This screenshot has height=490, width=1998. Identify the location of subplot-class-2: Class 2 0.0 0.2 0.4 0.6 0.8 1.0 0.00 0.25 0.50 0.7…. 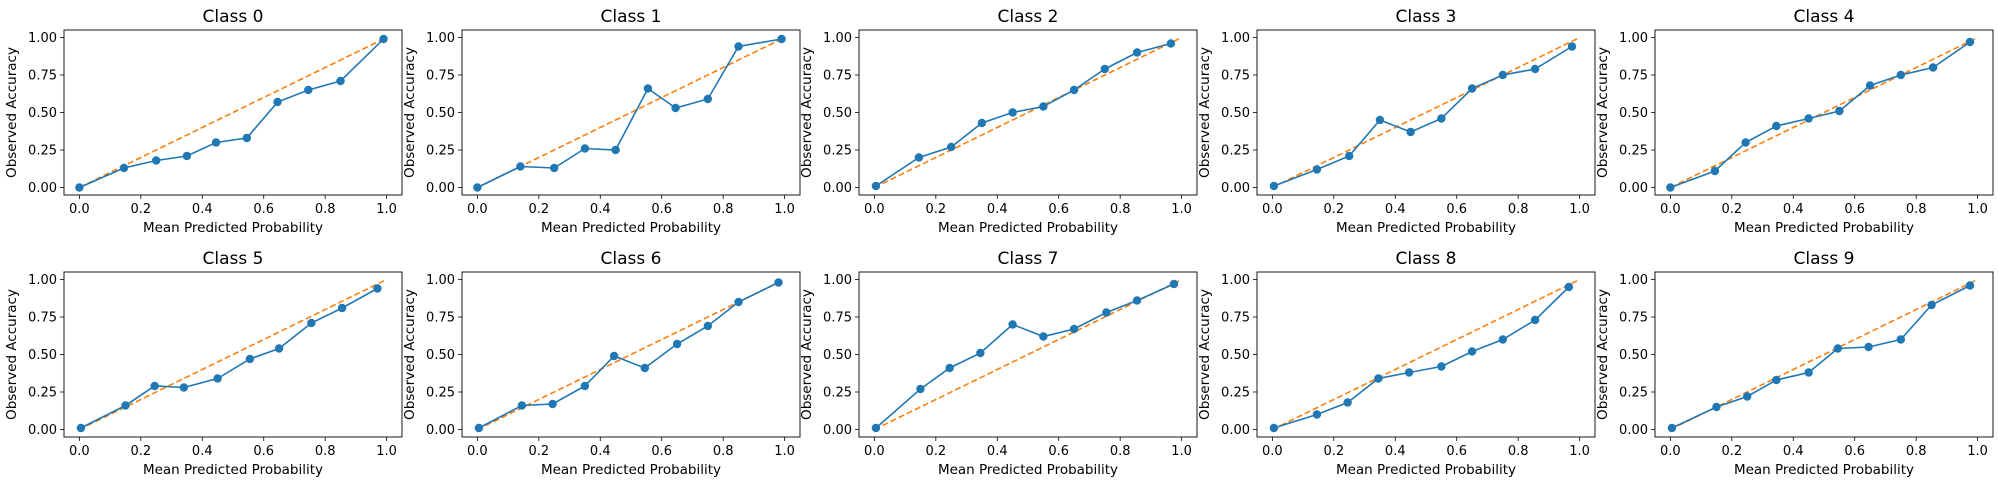
(998, 121).